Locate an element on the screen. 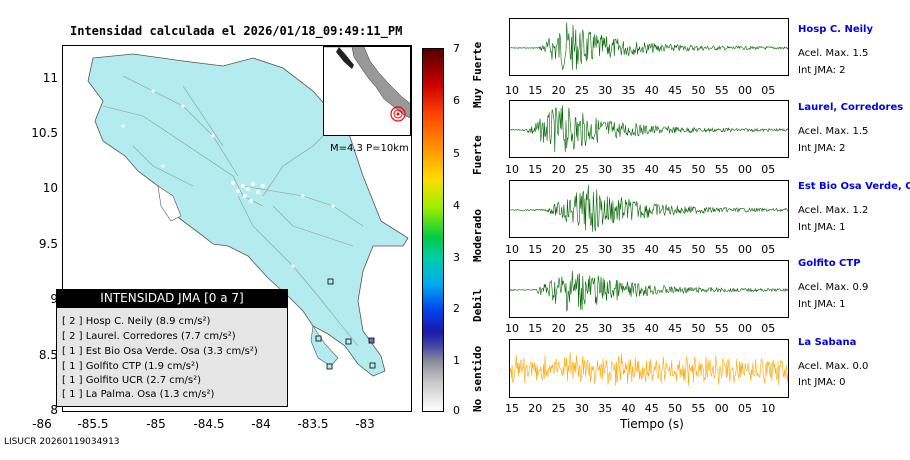 The image size is (910, 460). colorbar-tick: 7 is located at coordinates (456, 48).